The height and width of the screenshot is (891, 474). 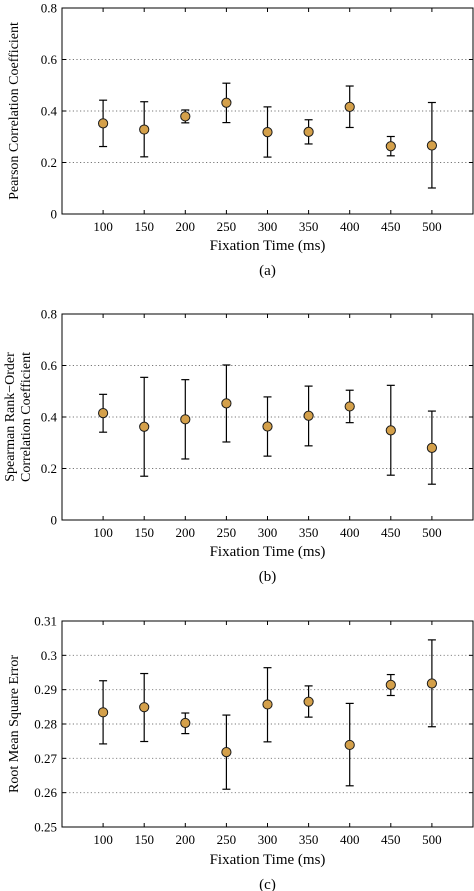 I want to click on y-axis-label: Root Mean Square Error, so click(x=14, y=724).